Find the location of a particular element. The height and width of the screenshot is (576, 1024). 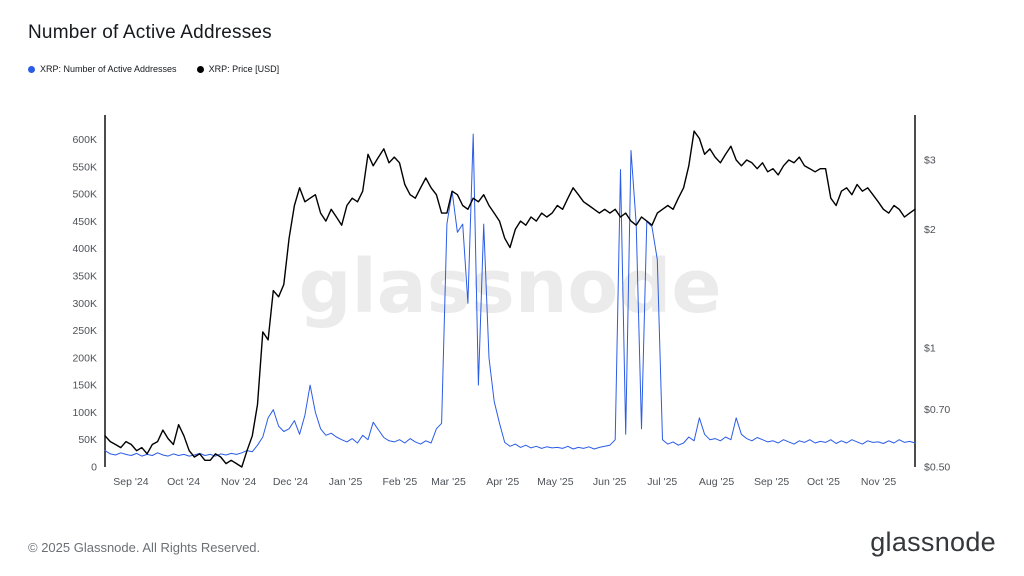

right-axis-tick: $1 is located at coordinates (930, 349).